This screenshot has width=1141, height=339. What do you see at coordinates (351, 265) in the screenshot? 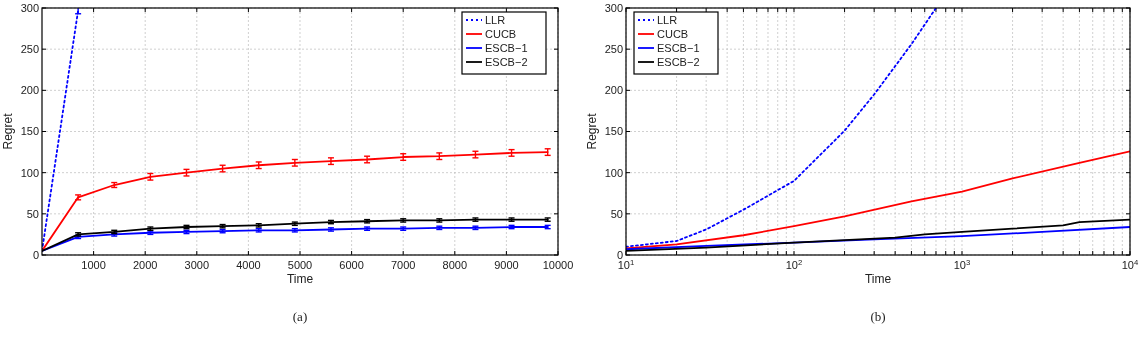
I see `x-tick-label: 6000` at bounding box center [351, 265].